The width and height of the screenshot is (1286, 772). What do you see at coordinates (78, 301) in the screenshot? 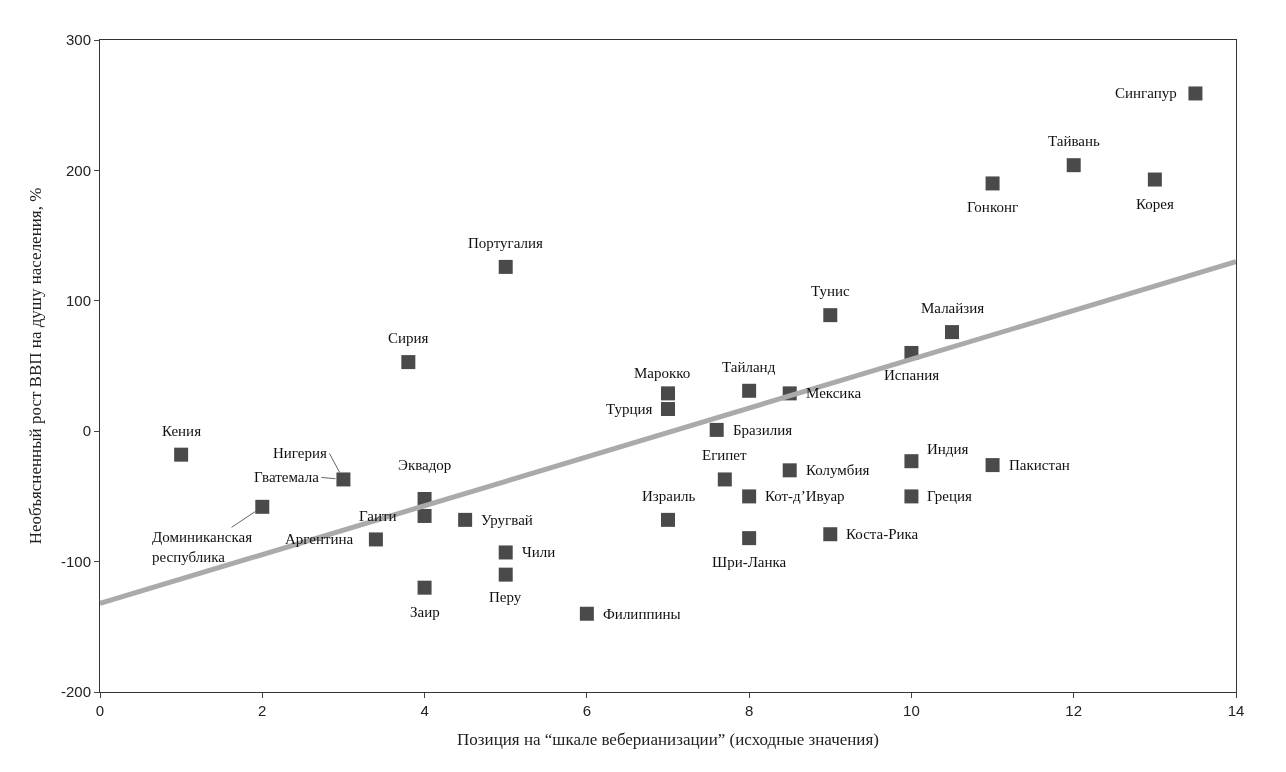
I see `y-tick-label: 100` at bounding box center [78, 301].